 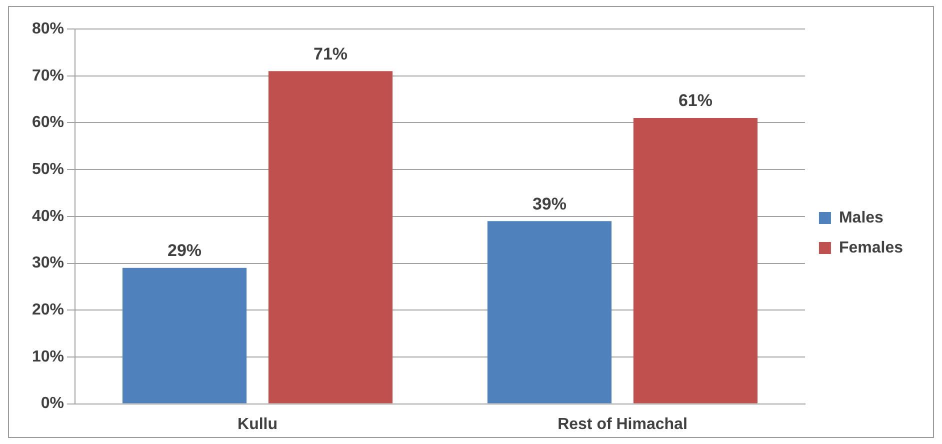 I want to click on x-tick-label: Rest of Himachal, so click(x=623, y=424).